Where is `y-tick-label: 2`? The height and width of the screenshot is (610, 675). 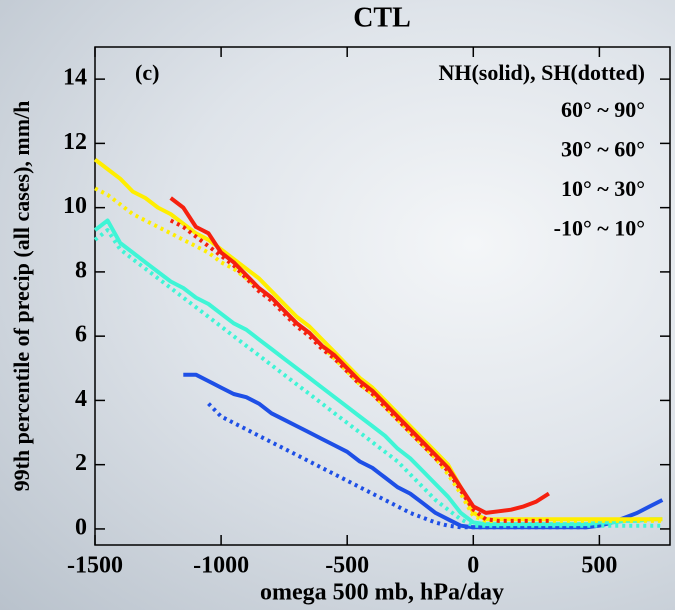 y-tick-label: 2 is located at coordinates (81, 463).